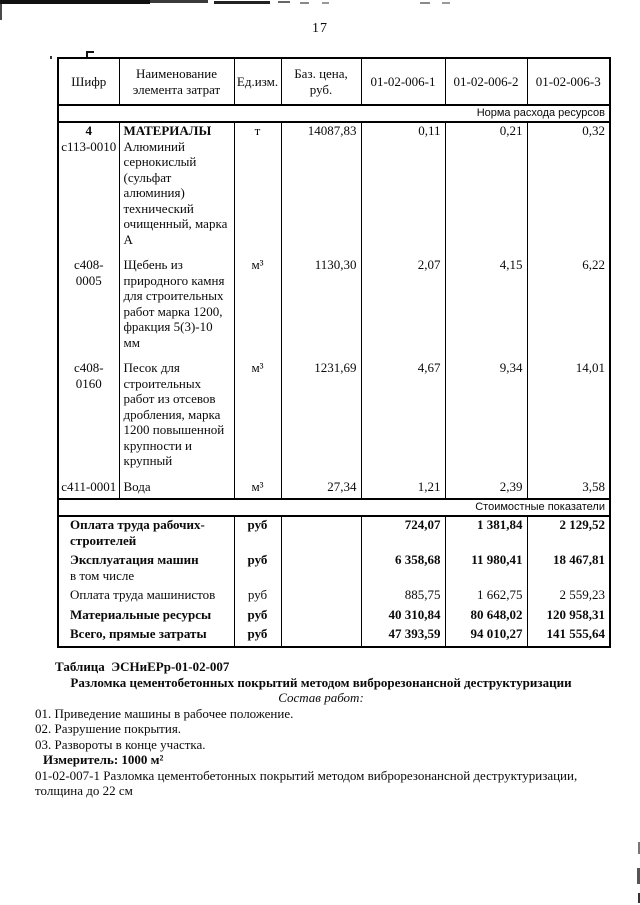 The width and height of the screenshot is (640, 905). What do you see at coordinates (403, 616) in the screenshot?
I see `cell-cost-1: 40 310,84` at bounding box center [403, 616].